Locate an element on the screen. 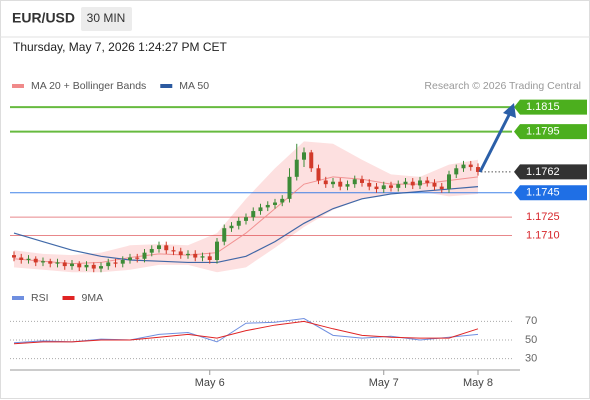 This screenshot has width=590, height=400. copyright: Research © 2026 Trading Central is located at coordinates (502, 86).